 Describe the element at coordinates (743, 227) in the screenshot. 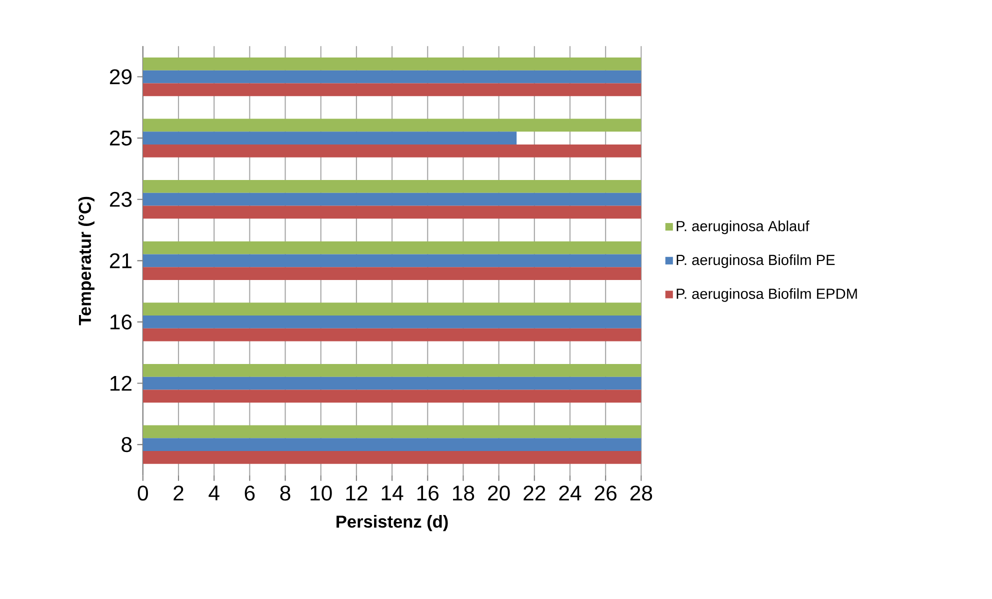

I see `legend-label: P. aeruginosa Ablauf` at that location.